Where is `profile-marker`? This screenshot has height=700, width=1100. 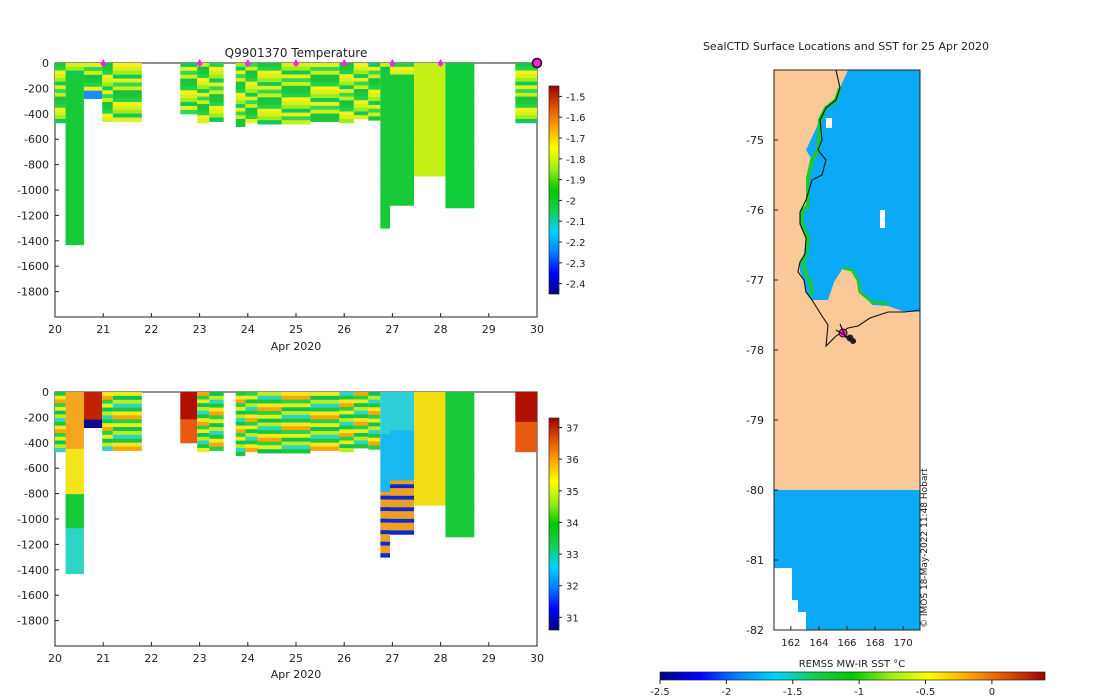
profile-marker is located at coordinates (103, 63).